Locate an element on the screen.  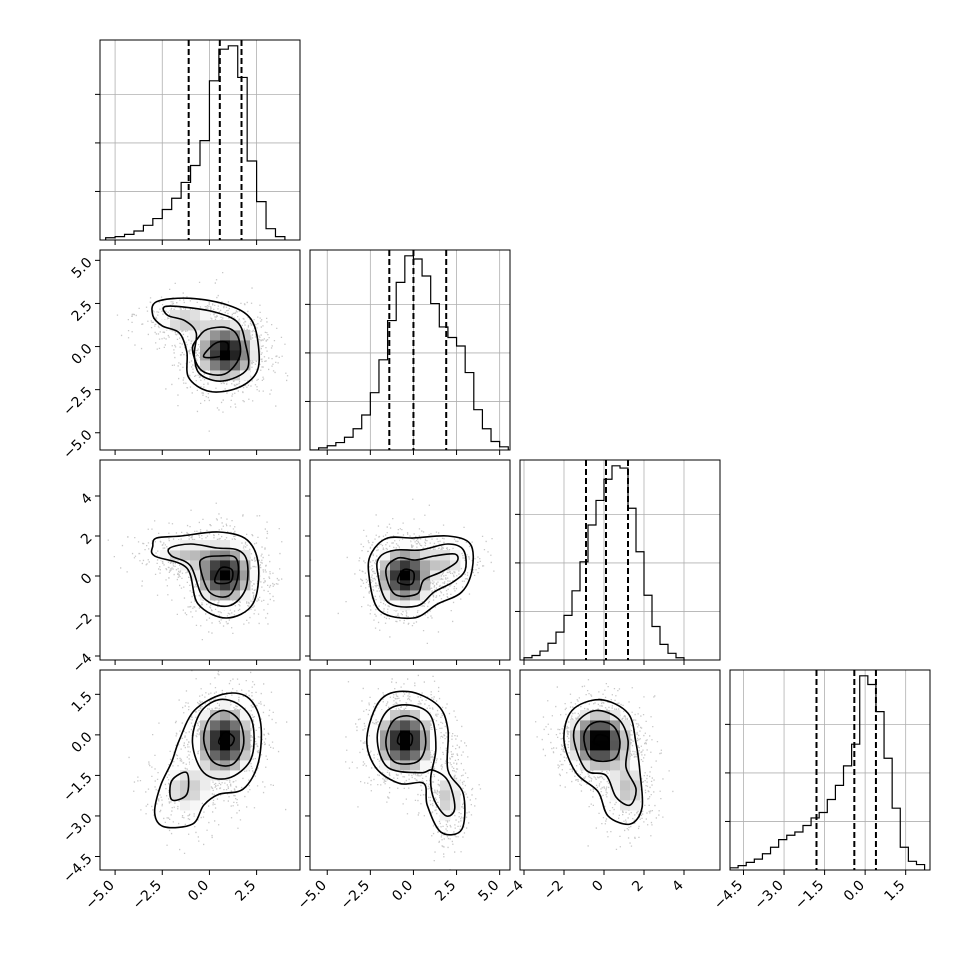
y-tick-label-var4-1: −4.5 is located at coordinates (77, 868).